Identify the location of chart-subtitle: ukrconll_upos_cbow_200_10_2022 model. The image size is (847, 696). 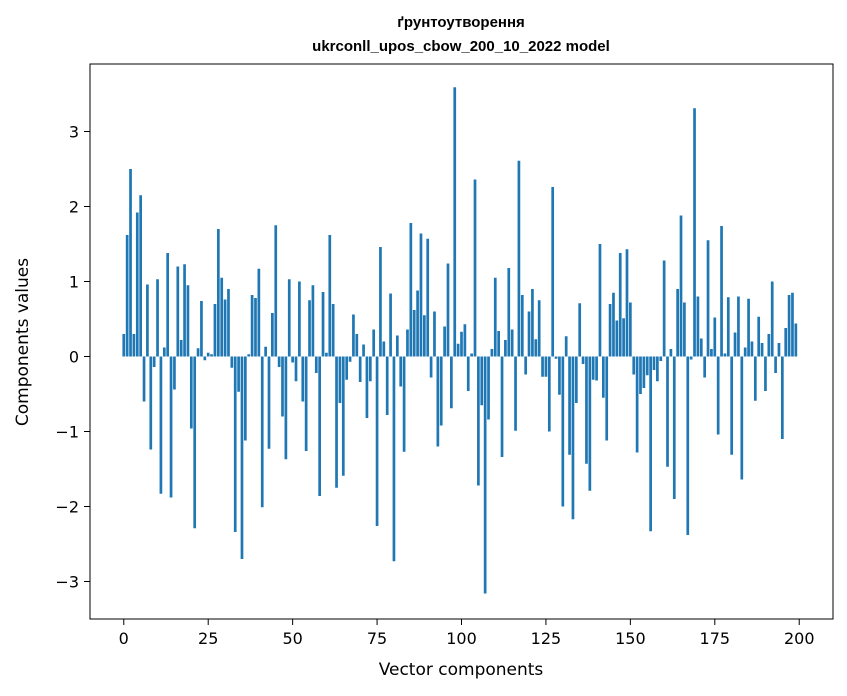
(461, 46).